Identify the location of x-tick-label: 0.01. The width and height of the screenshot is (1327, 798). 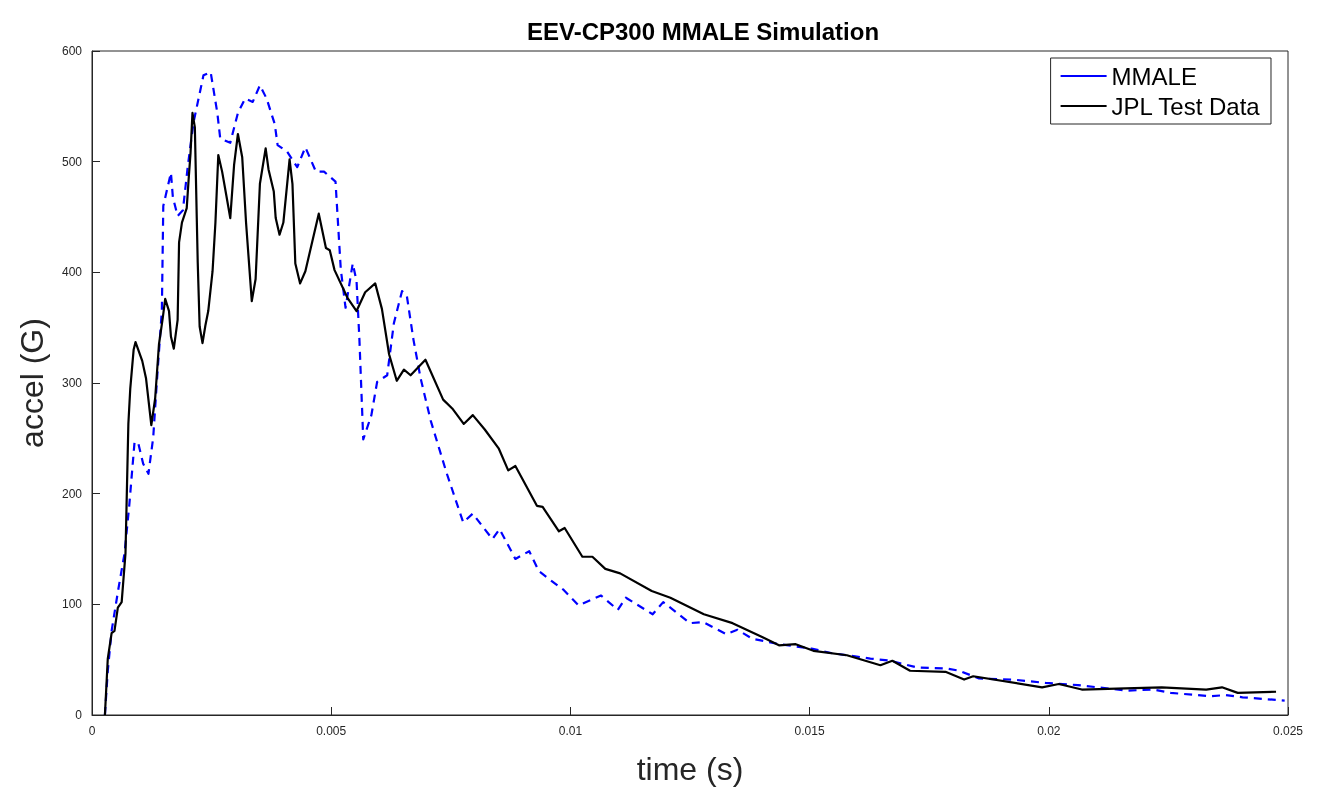
(570, 731).